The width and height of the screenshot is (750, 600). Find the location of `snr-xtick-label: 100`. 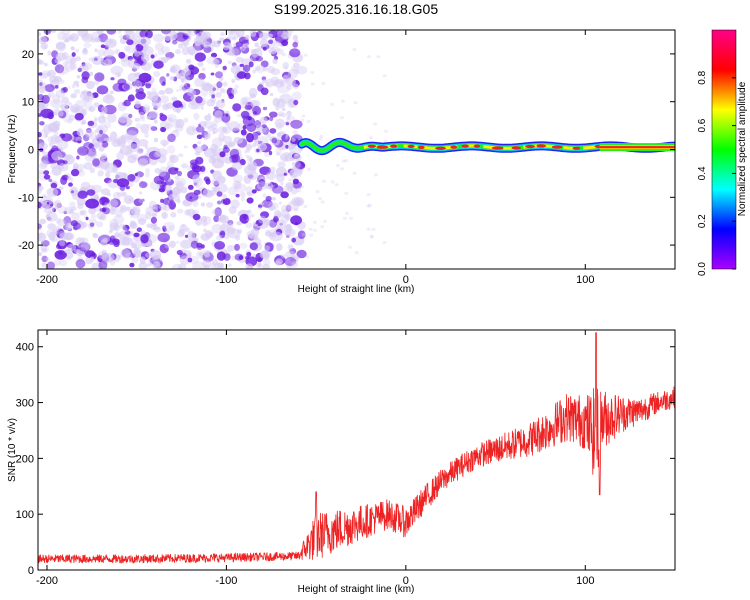

snr-xtick-label: 100 is located at coordinates (585, 581).